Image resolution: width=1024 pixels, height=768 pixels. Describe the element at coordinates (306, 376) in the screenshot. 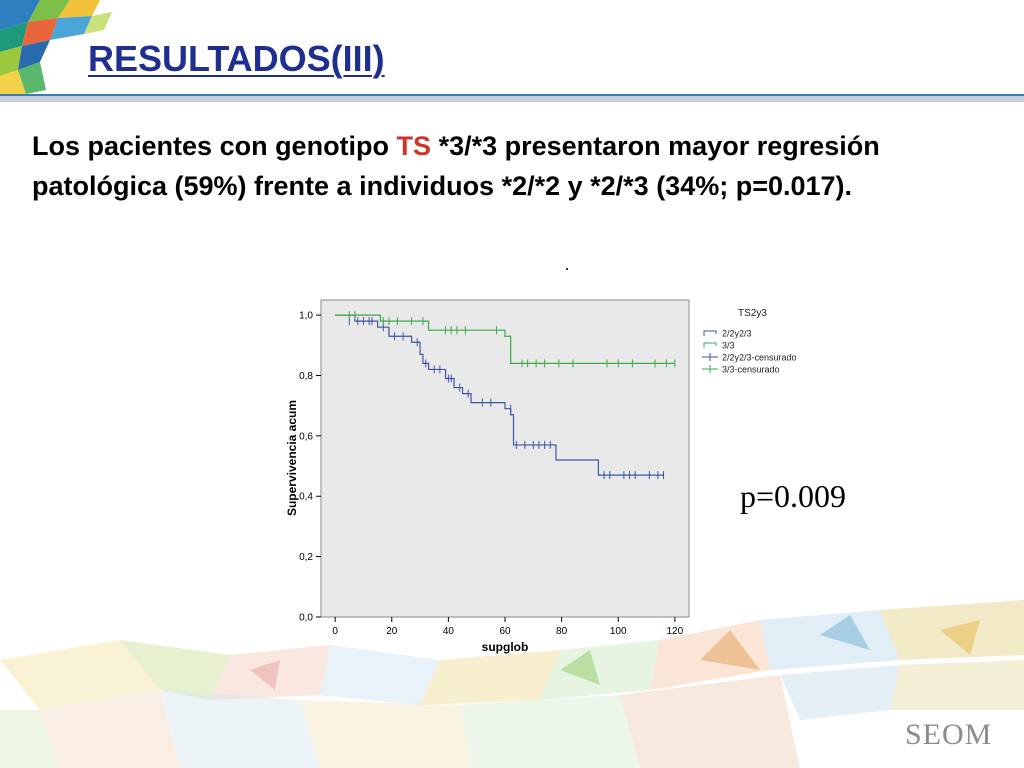

I see `y-tick-label: 0,8` at that location.